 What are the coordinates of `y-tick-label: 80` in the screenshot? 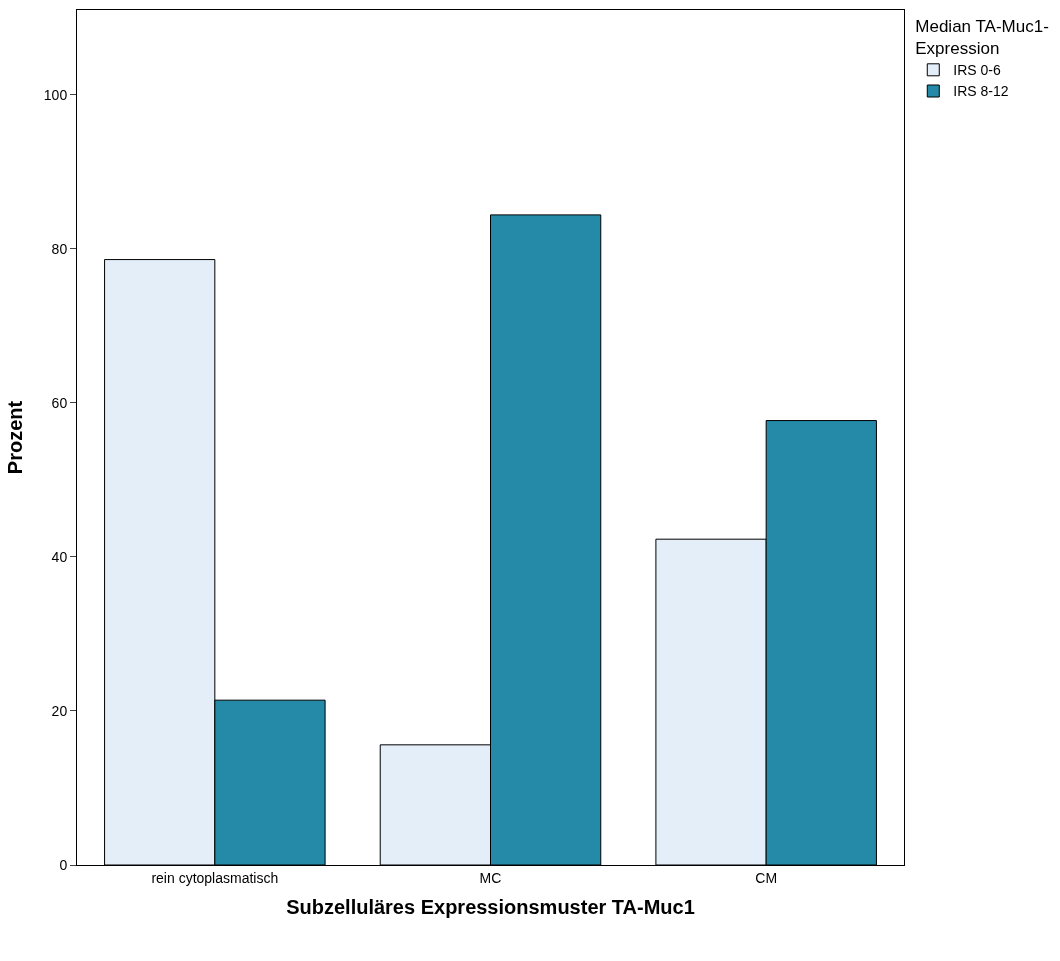 It's located at (59, 248).